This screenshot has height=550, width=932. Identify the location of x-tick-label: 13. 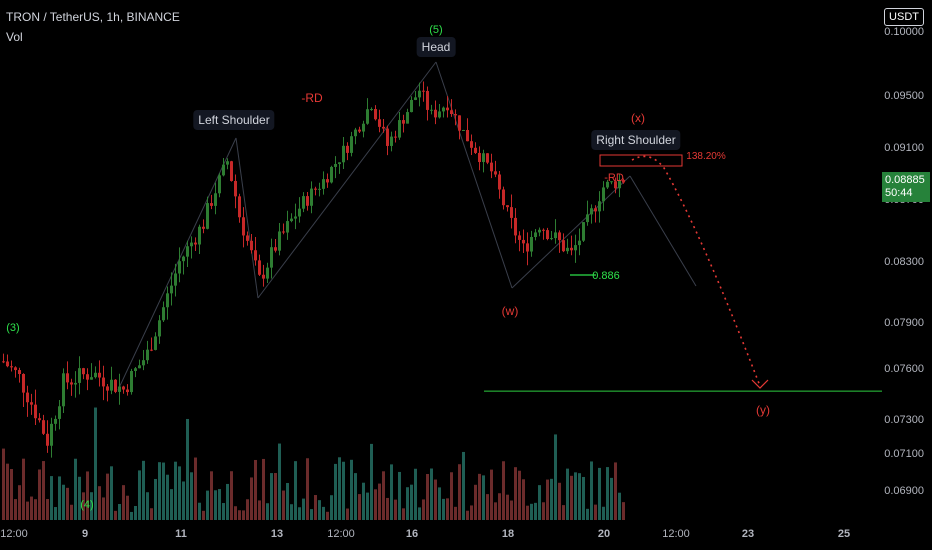
(277, 534).